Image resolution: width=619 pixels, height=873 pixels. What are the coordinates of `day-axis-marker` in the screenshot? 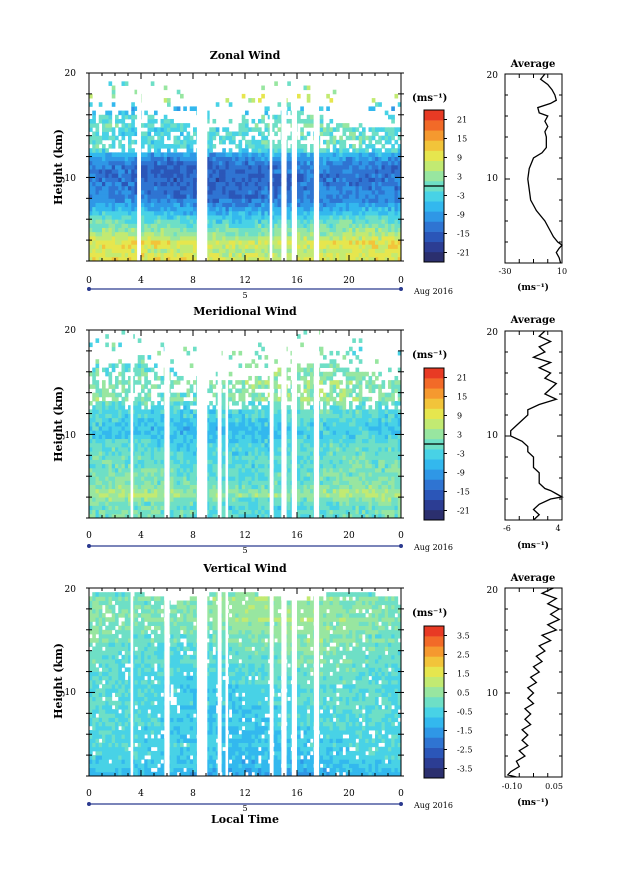 It's located at (401, 289).